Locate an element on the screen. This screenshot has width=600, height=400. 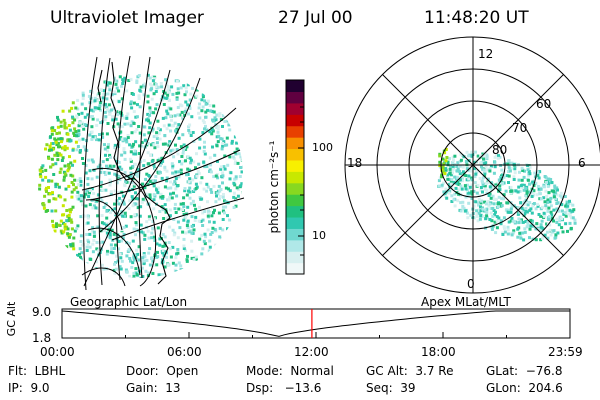
dsp-status: Dsp: −13.6 is located at coordinates (284, 388).